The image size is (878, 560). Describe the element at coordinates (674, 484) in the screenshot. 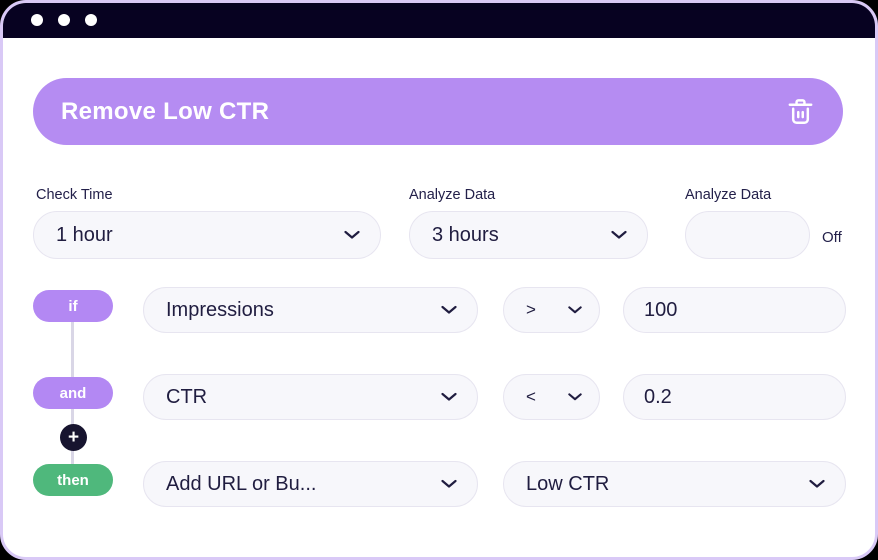

I see `then-target-select: Low CTR` at that location.